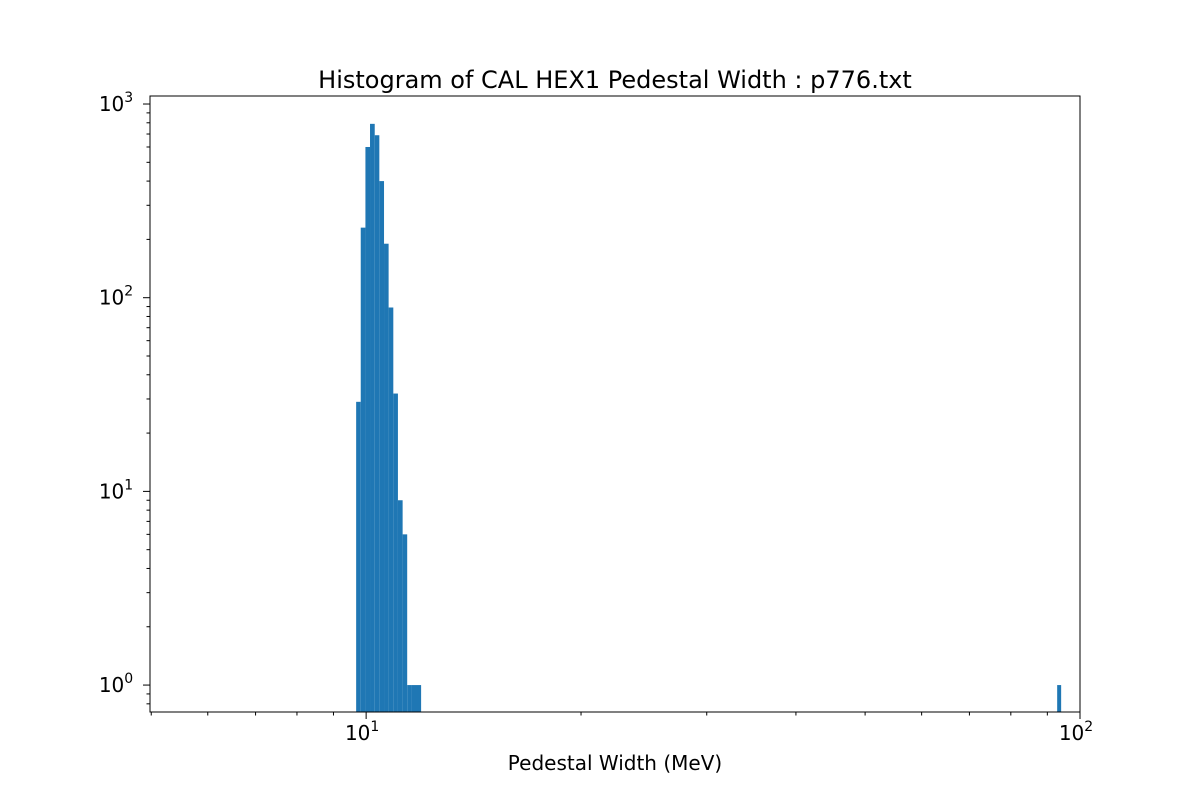 Image resolution: width=1200 pixels, height=800 pixels. Describe the element at coordinates (362, 732) in the screenshot. I see `x-tick-label: 10¹` at that location.